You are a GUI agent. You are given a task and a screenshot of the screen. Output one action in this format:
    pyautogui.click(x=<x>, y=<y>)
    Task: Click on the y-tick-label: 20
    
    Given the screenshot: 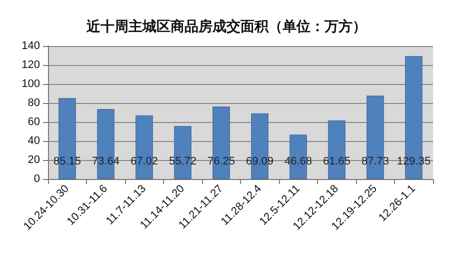 What is the action you would take?
    pyautogui.click(x=34, y=160)
    